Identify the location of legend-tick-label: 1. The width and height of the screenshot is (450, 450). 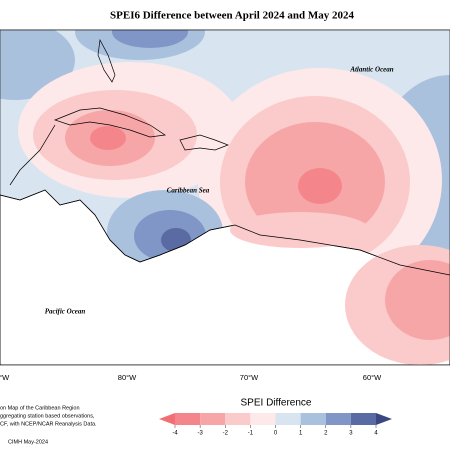
(301, 434).